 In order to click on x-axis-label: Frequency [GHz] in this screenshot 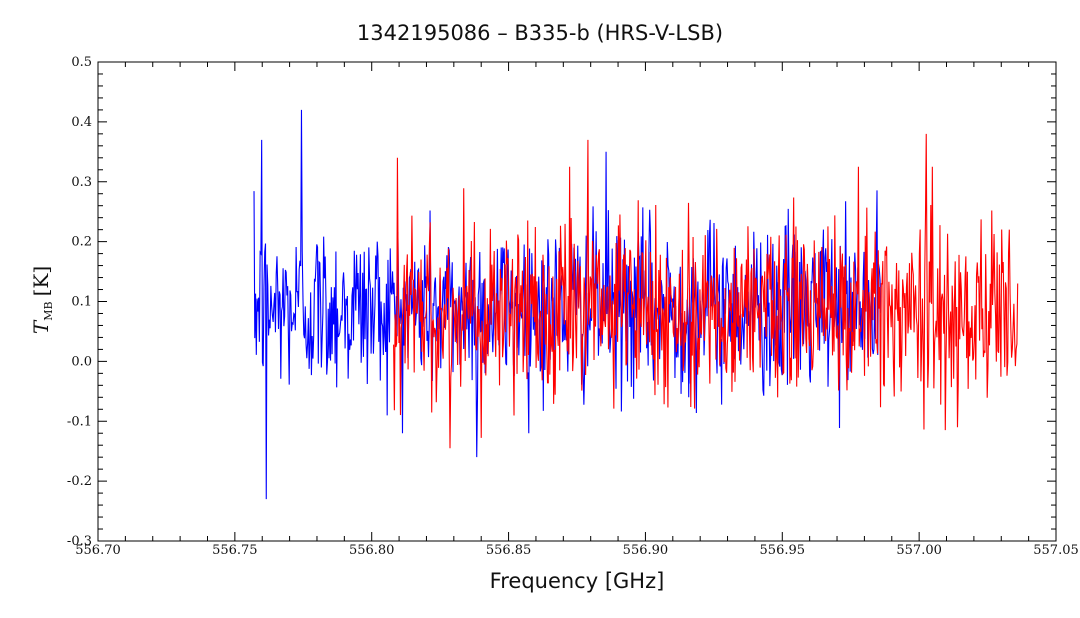, I will do `click(577, 581)`.